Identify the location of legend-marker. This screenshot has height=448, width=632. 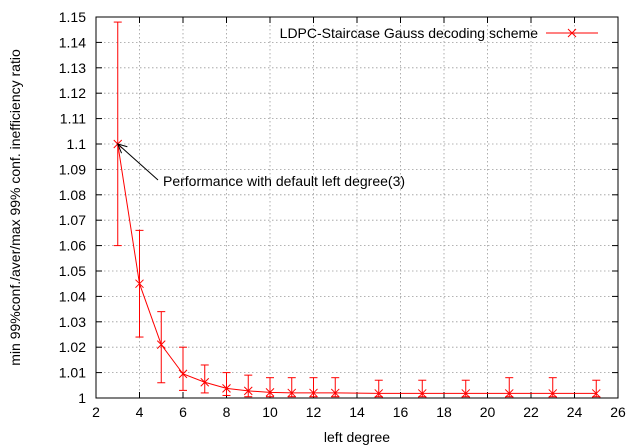
(572, 33).